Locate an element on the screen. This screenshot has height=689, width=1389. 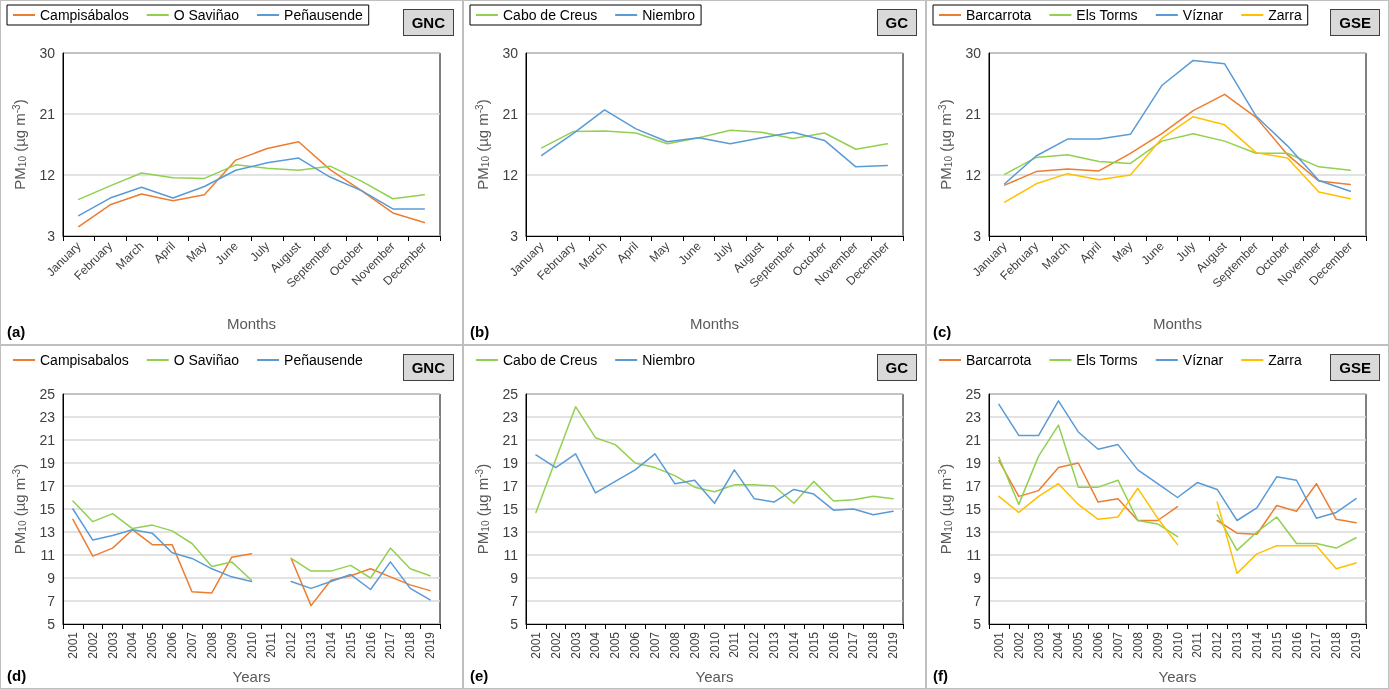
x-tick-label: 2009 is located at coordinates (231, 645).